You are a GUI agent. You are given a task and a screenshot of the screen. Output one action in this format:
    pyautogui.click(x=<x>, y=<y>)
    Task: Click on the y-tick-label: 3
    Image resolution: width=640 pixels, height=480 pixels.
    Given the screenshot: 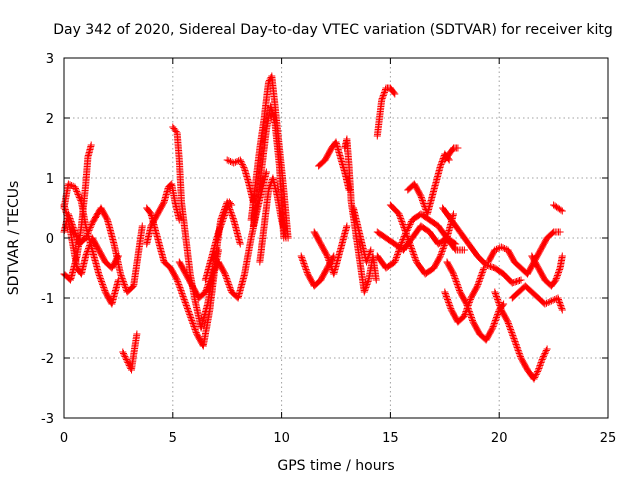 What is the action you would take?
    pyautogui.click(x=50, y=59)
    